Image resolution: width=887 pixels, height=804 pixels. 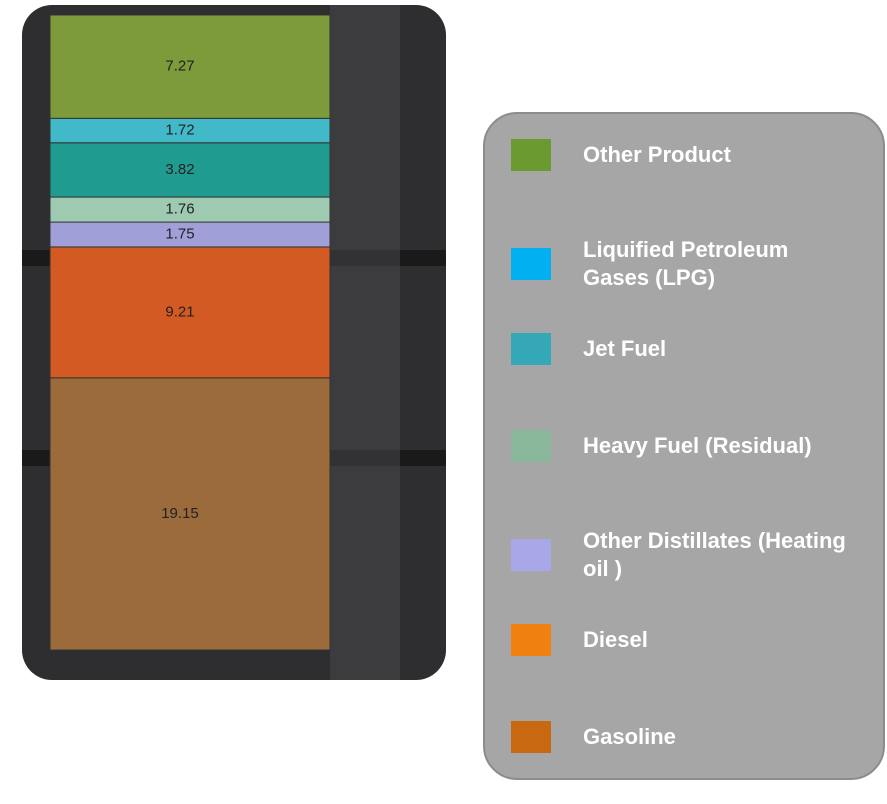 I want to click on segment-label: 9.21, so click(x=179, y=311).